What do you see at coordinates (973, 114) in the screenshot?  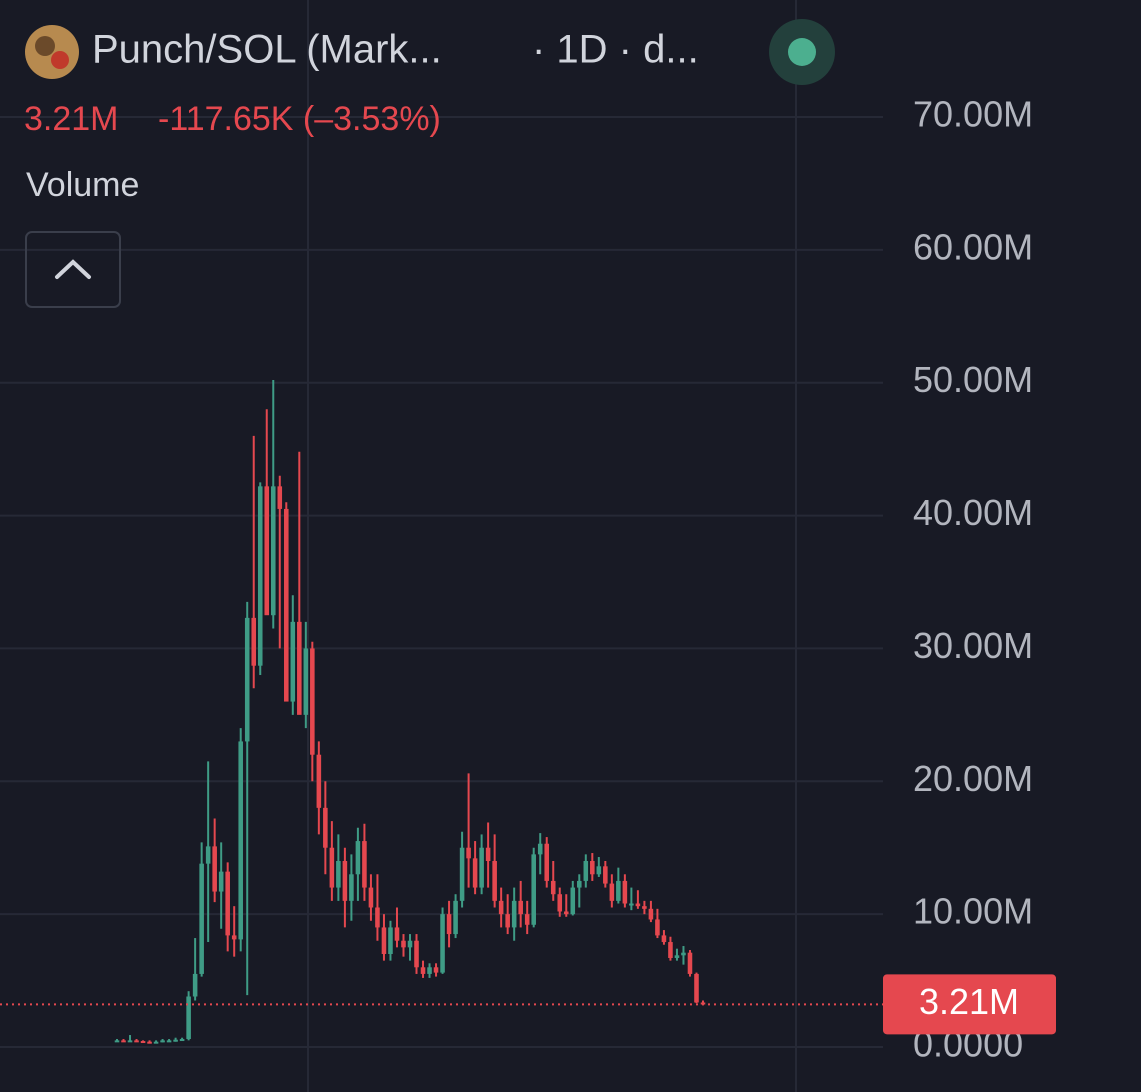 I see `y-tick-label: 70.00M` at bounding box center [973, 114].